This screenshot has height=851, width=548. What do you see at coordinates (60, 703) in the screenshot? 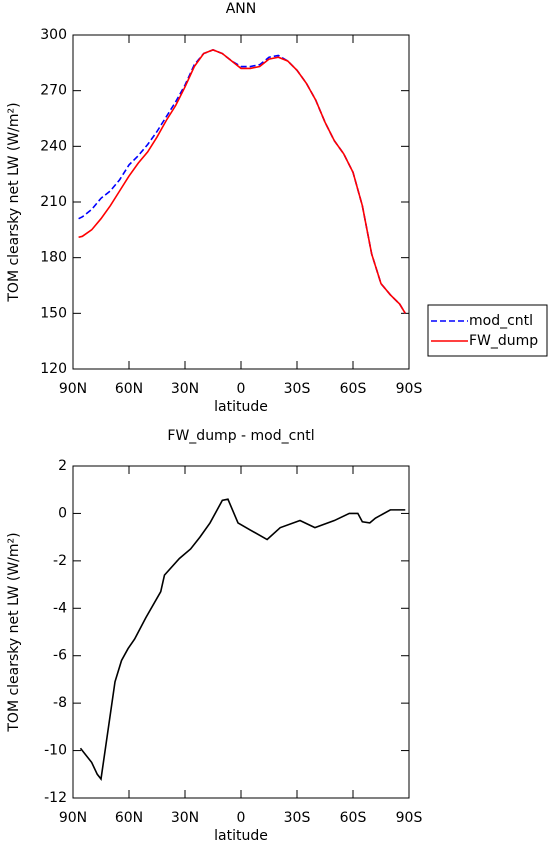
I see `y-tick-label: -8` at bounding box center [60, 703].